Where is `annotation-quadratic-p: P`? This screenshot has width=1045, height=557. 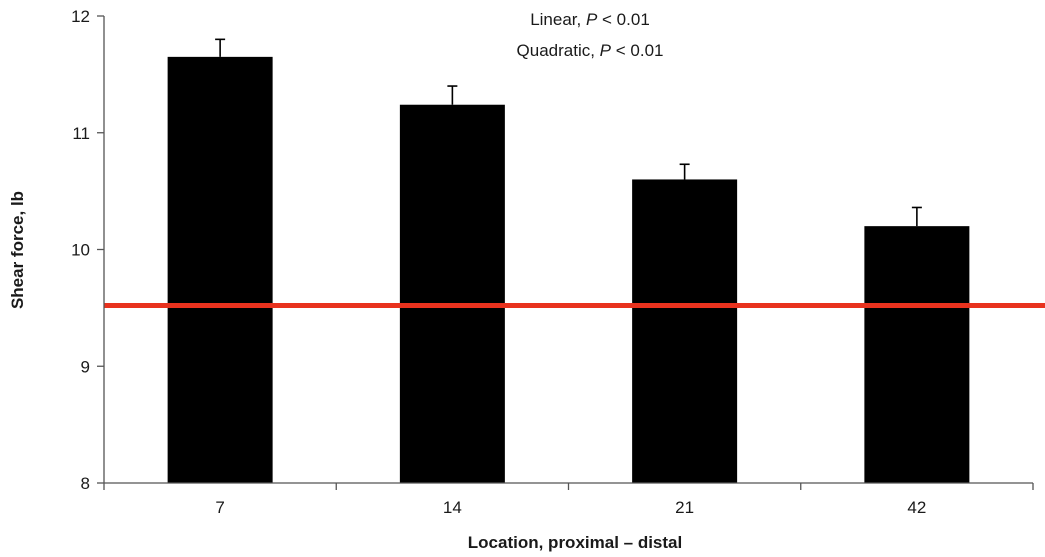 annotation-quadratic-p: P is located at coordinates (606, 50).